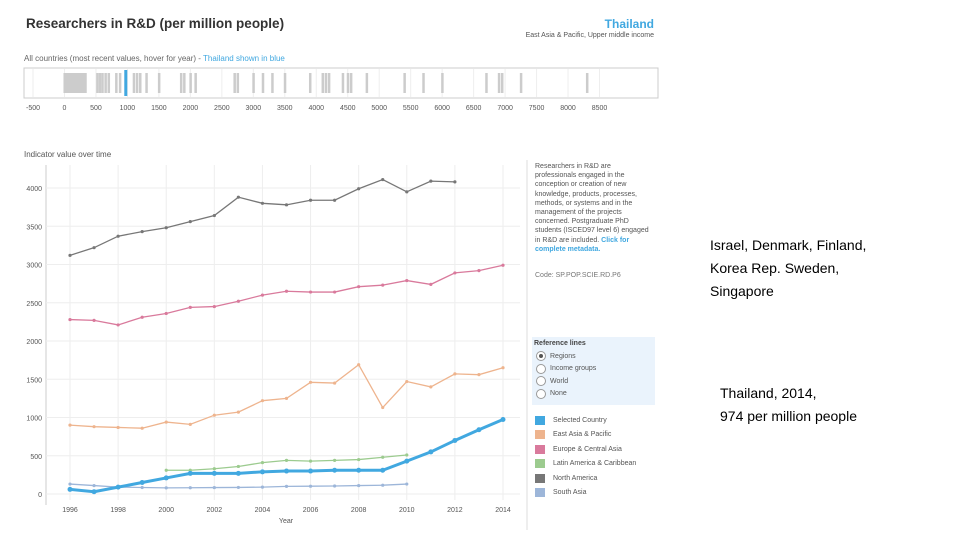 The height and width of the screenshot is (540, 960). I want to click on y-tick-label: 0, so click(40, 495).